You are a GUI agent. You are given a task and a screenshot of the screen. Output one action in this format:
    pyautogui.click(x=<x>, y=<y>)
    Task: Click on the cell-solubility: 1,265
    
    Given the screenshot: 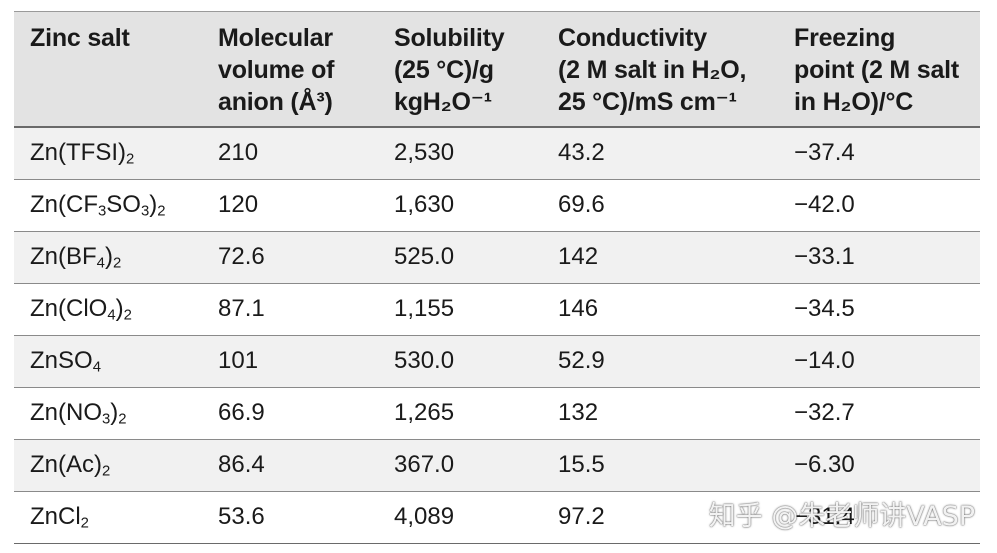 What is the action you would take?
    pyautogui.click(x=460, y=413)
    